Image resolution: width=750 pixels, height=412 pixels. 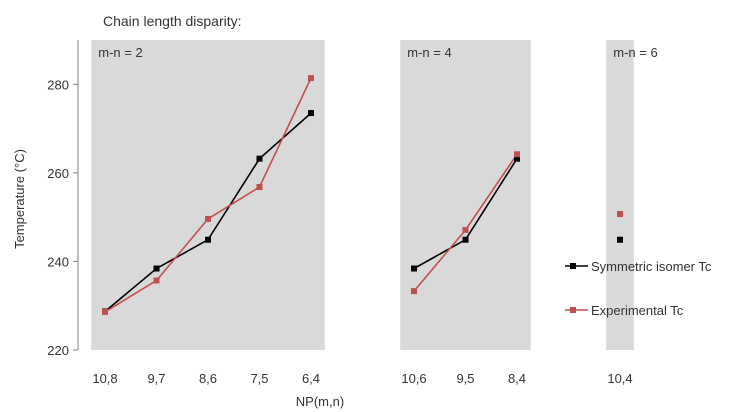 I want to click on x-tick-label: 10,8, so click(x=104, y=378).